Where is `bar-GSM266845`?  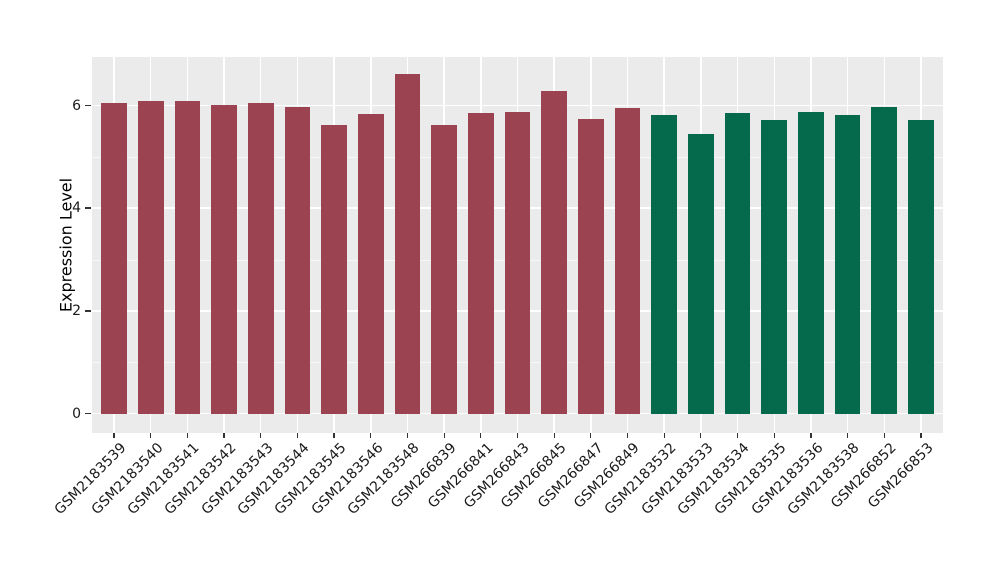
bar-GSM266845 is located at coordinates (554, 252).